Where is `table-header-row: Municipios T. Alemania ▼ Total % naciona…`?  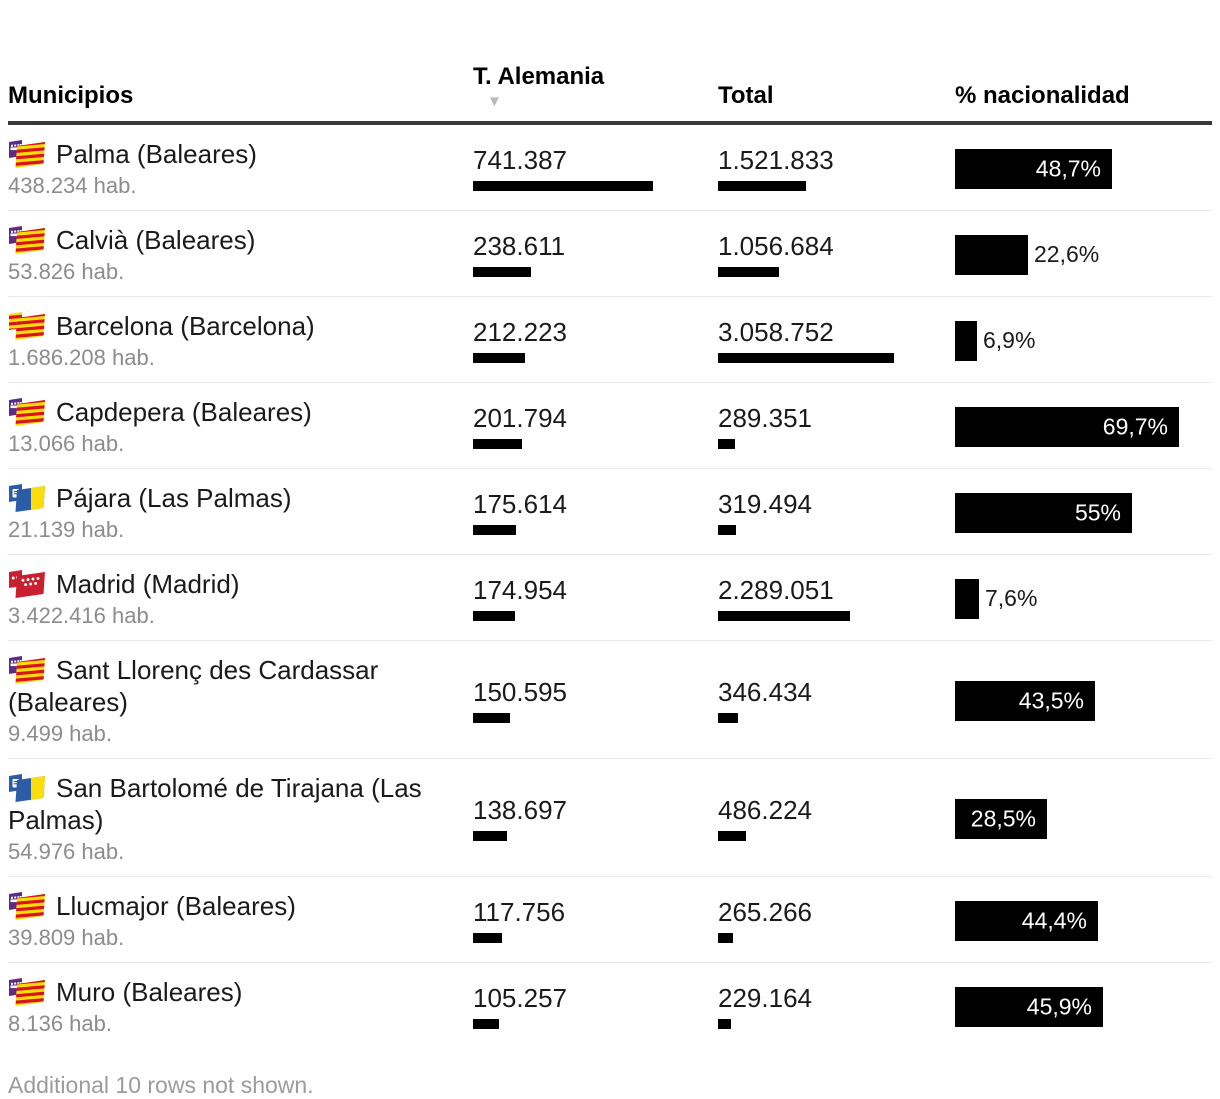
table-header-row: Municipios T. Alemania ▼ Total % naciona… is located at coordinates (610, 62).